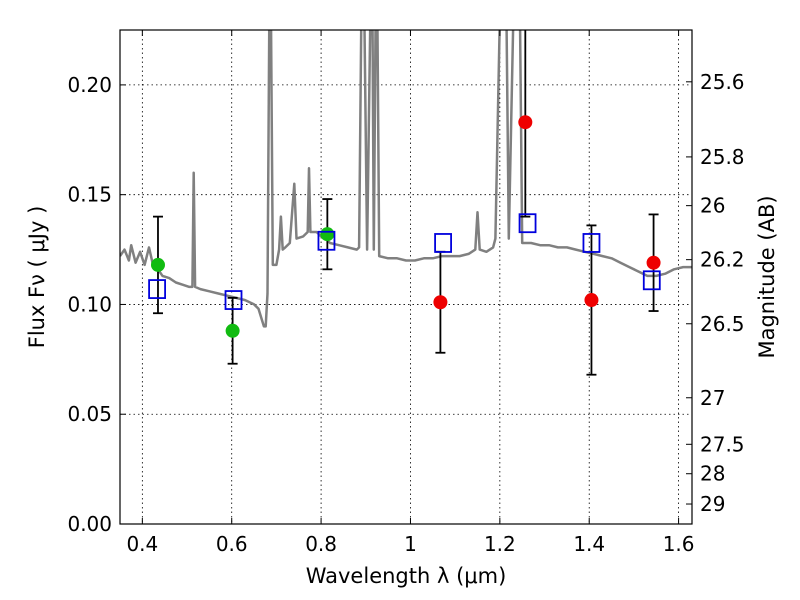 The image size is (800, 600). Describe the element at coordinates (722, 260) in the screenshot. I see `right-tick-label: 26.2` at that location.